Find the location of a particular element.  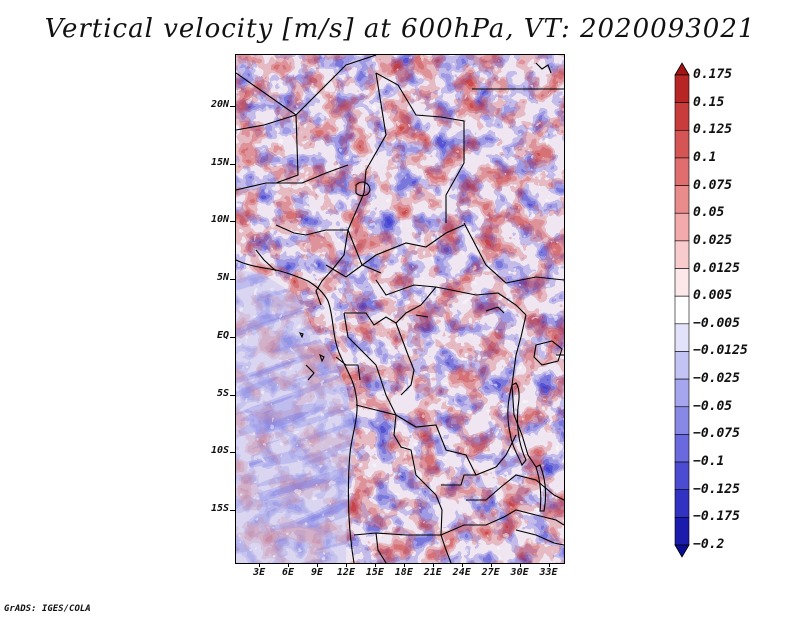

colorbar-tick-label: −0.2 is located at coordinates (709, 544).